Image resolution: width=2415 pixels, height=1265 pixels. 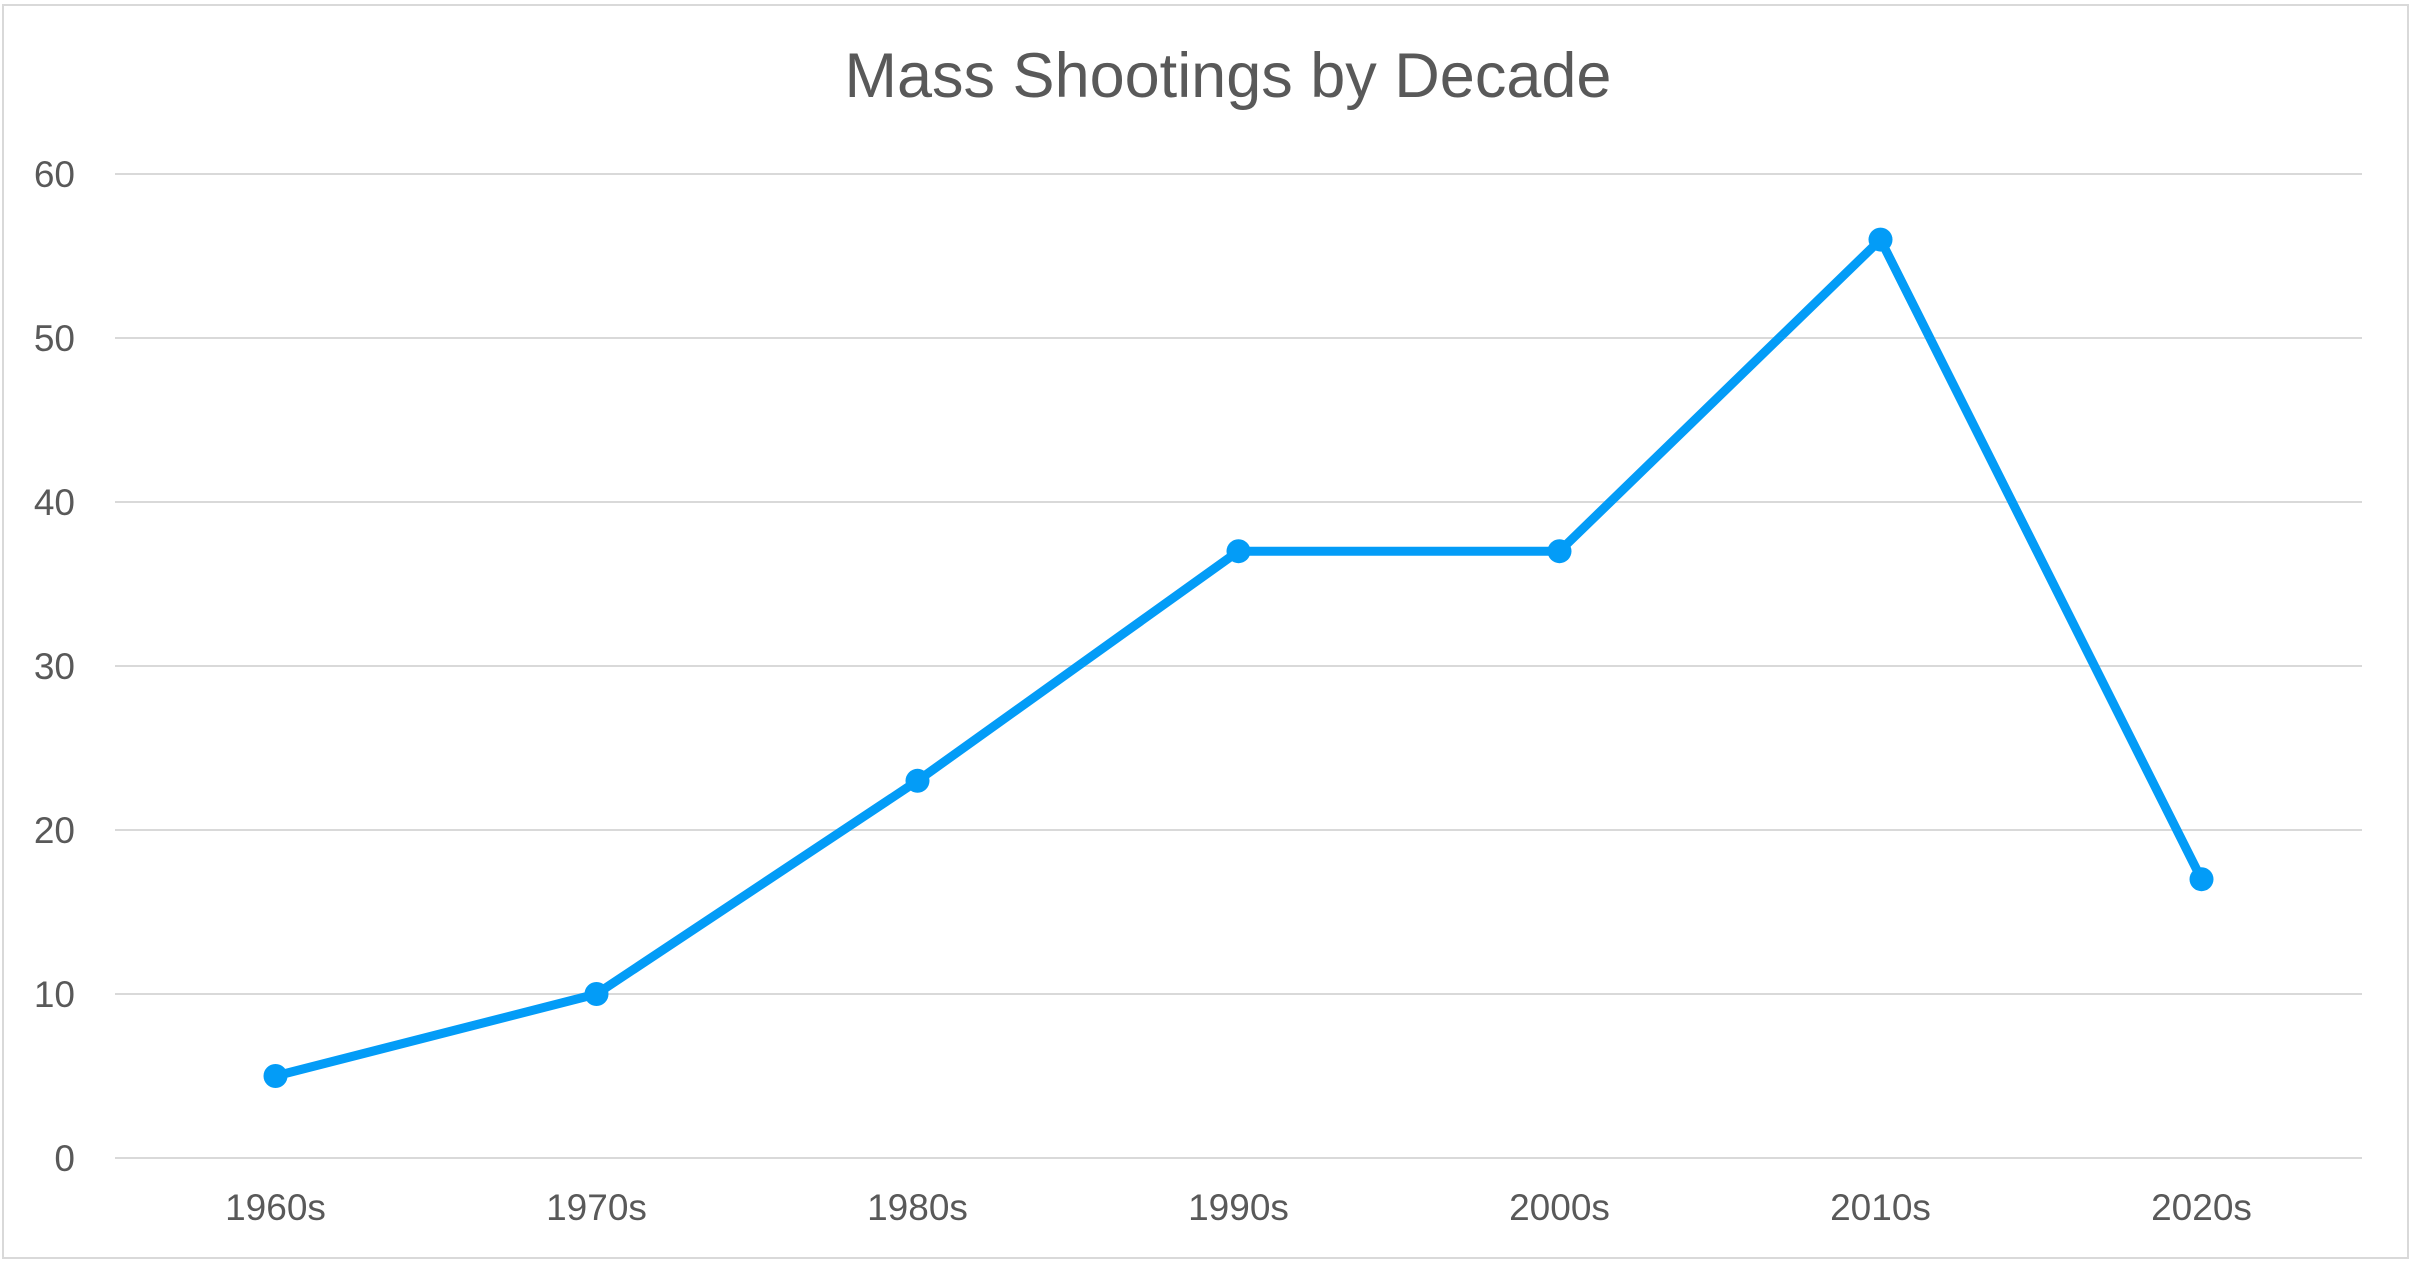 What do you see at coordinates (54, 994) in the screenshot?
I see `y-tick-label: 10` at bounding box center [54, 994].